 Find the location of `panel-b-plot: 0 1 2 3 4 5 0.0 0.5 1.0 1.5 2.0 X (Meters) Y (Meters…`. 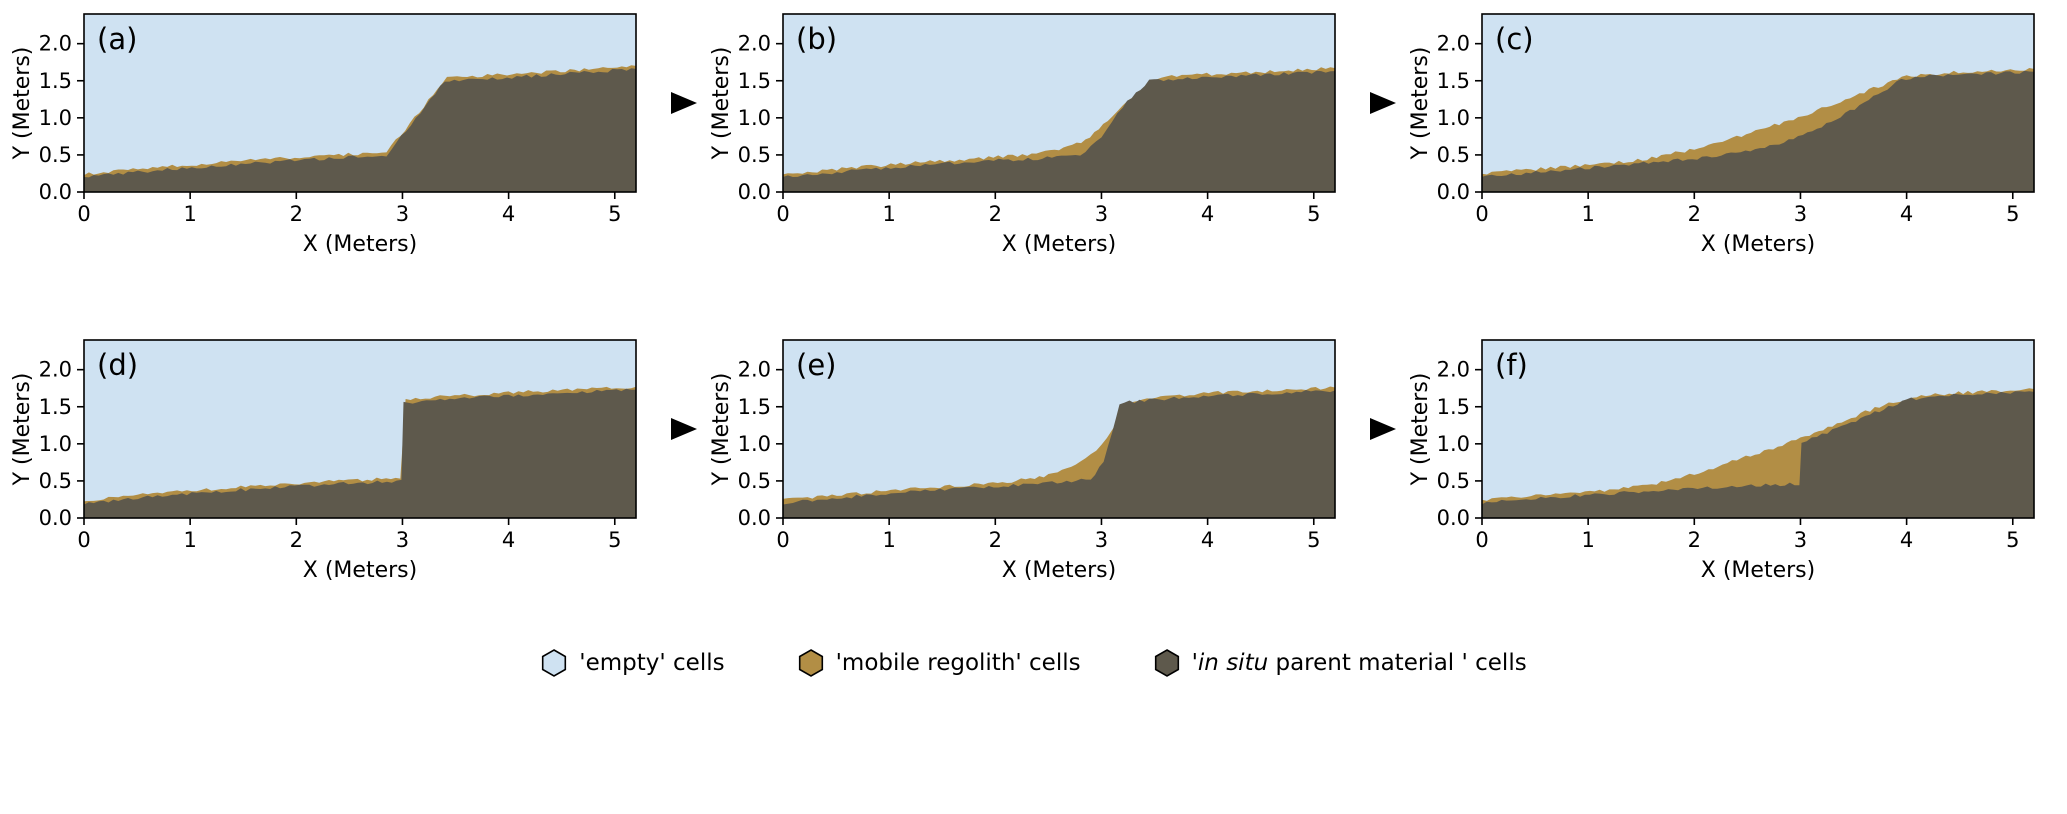

panel-b-plot: 0 1 2 3 4 5 0.0 0.5 1.0 1.5 2.0 X (Meters) Y (Meters… is located at coordinates (1023, 135).